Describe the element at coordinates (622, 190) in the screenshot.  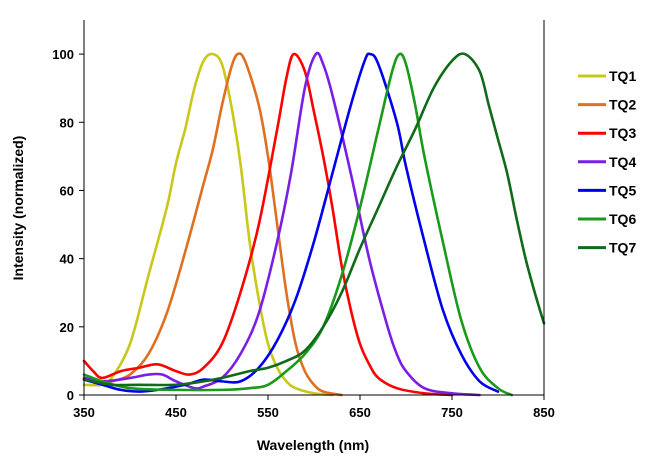
I see `legend-label: TQ5` at that location.